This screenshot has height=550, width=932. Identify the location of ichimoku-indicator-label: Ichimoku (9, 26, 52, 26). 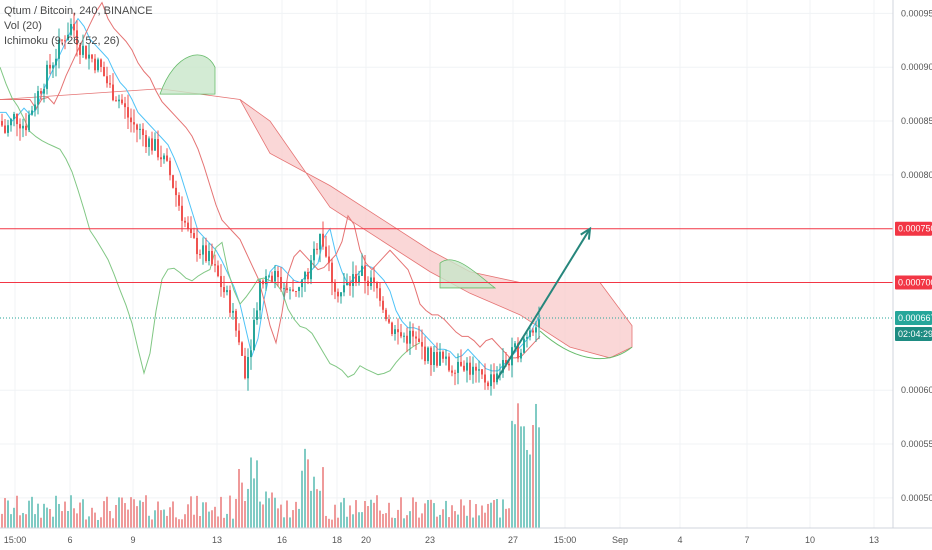
(62, 41).